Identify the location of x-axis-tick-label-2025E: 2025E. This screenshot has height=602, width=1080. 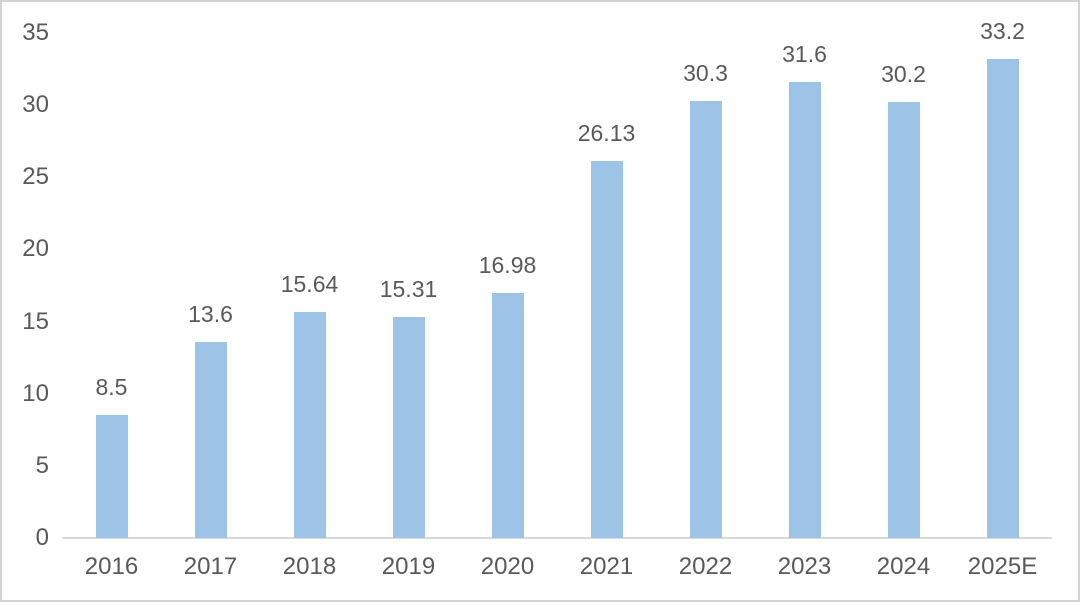
(1002, 566).